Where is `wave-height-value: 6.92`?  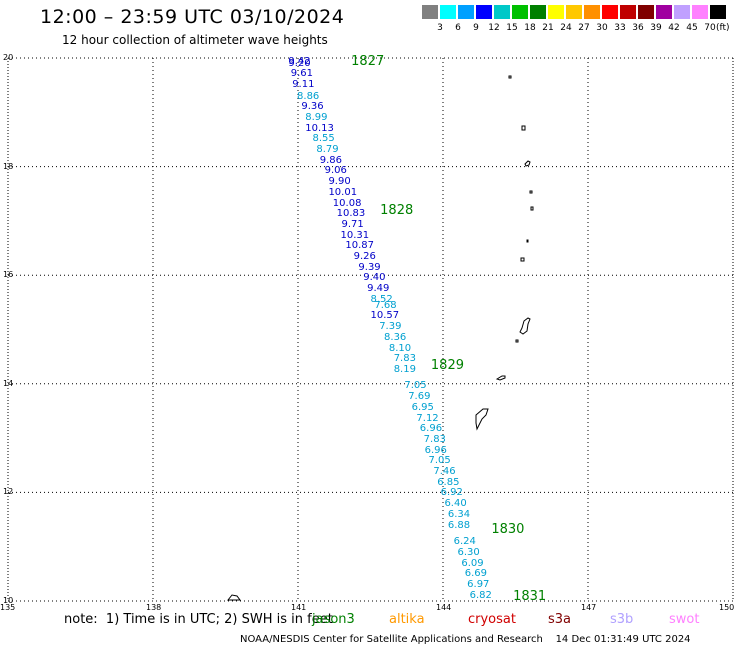 wave-height-value: 6.92 is located at coordinates (451, 493).